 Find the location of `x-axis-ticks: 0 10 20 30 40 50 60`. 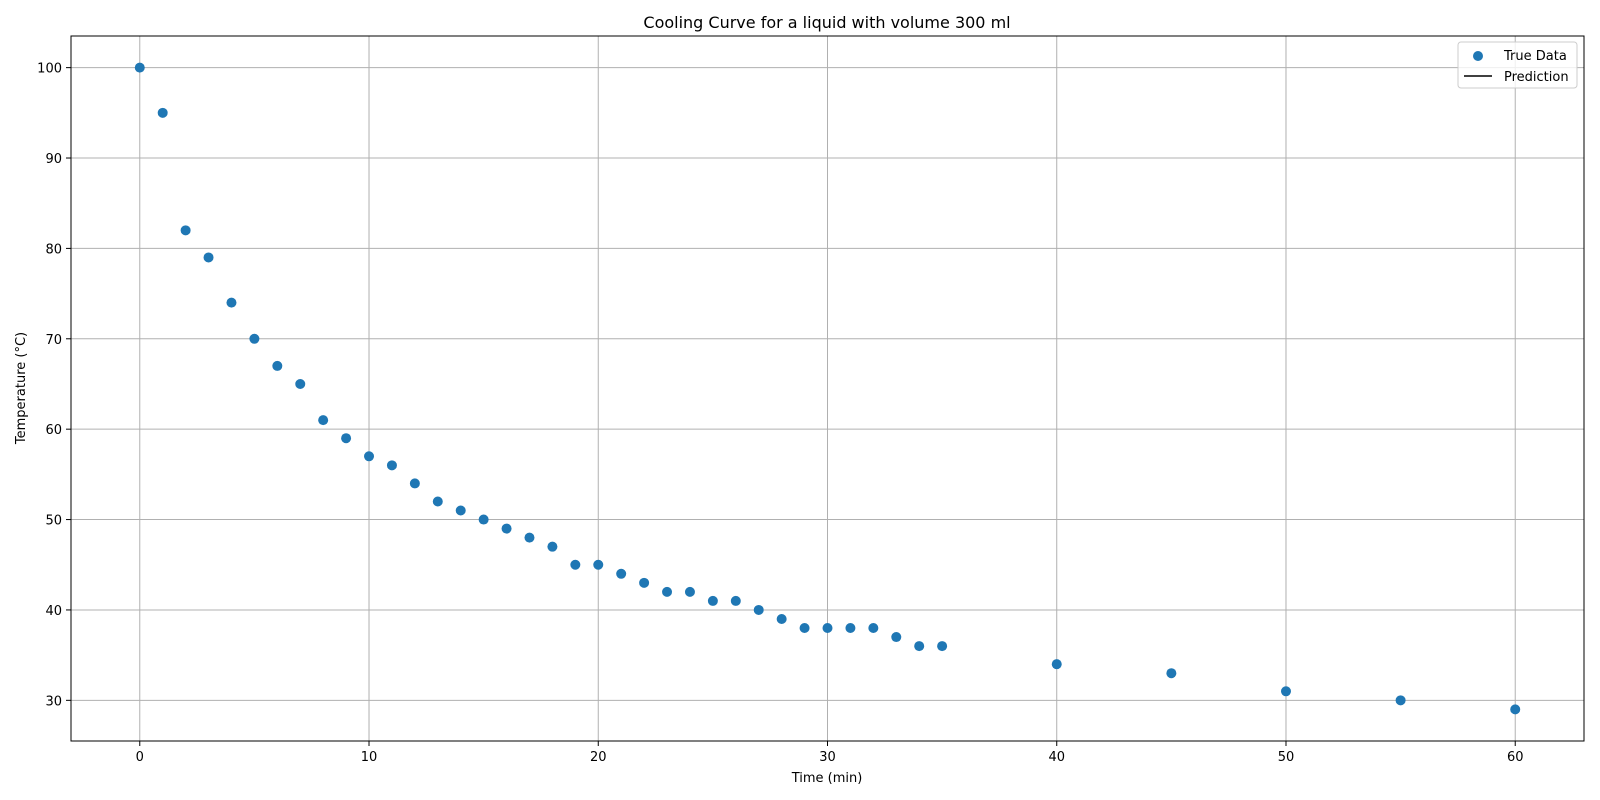

x-axis-ticks: 0 10 20 30 40 50 60 is located at coordinates (830, 753).